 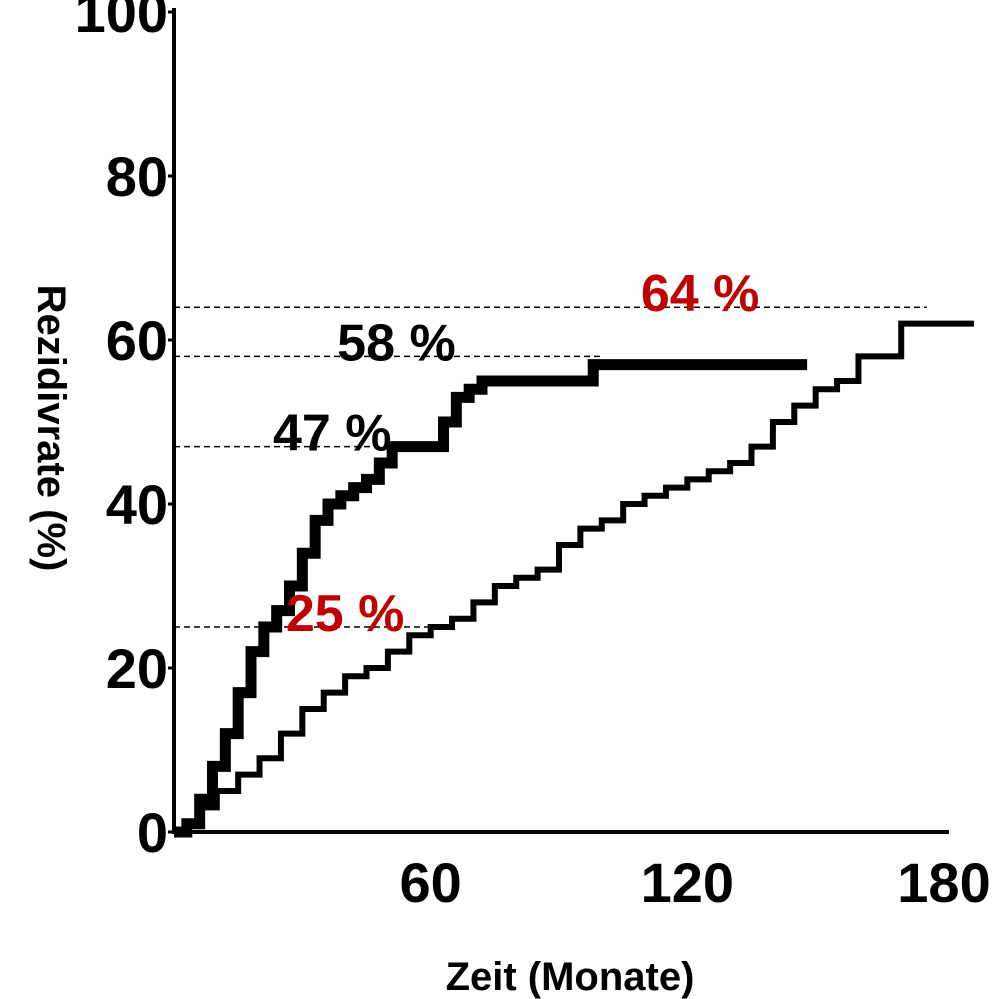 What do you see at coordinates (687, 882) in the screenshot?
I see `x-tick-label: 120` at bounding box center [687, 882].